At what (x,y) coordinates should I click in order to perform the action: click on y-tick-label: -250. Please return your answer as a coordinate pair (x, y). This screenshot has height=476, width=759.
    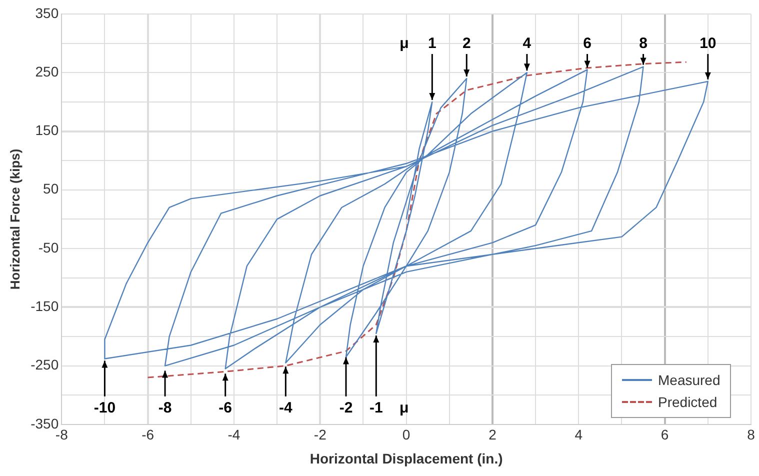
    Looking at the image, I should click on (44, 364).